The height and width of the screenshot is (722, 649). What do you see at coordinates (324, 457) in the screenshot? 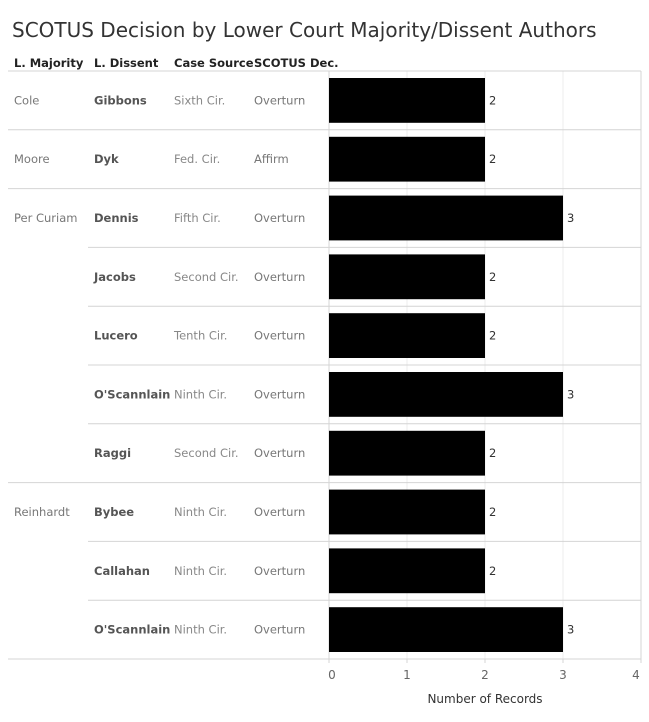
I see `table-row: Raggi Second Cir. Overturn 2` at bounding box center [324, 457].